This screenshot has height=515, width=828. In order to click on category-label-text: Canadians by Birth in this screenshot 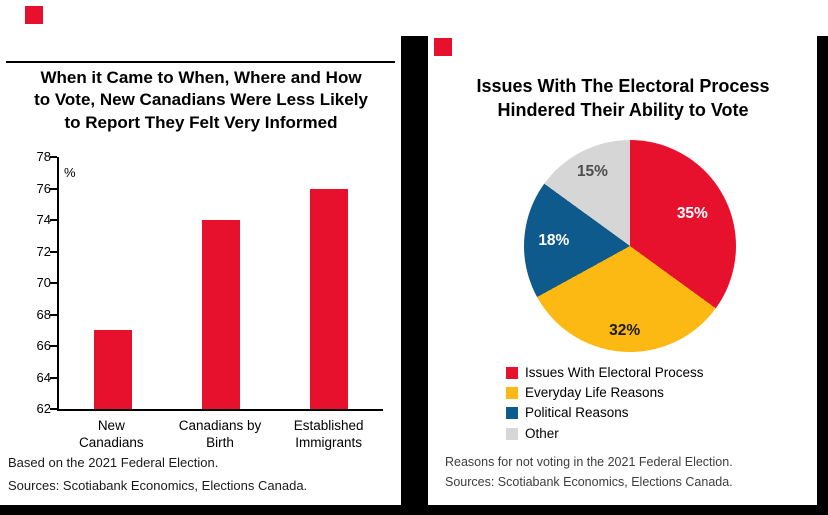, I will do `click(220, 434)`.